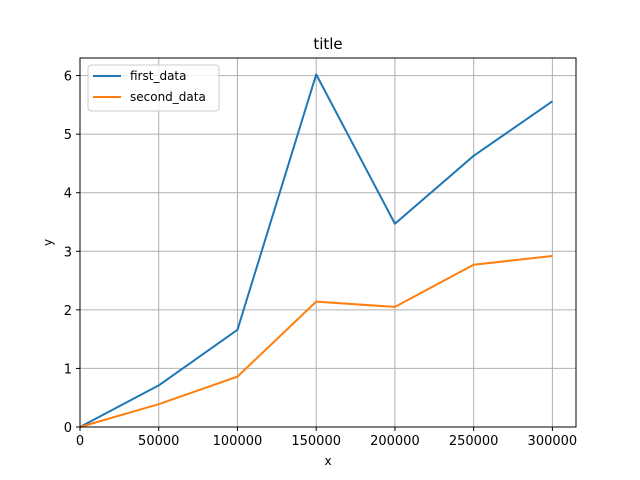 This screenshot has height=480, width=640. Describe the element at coordinates (68, 252) in the screenshot. I see `y-tick-label: 3` at that location.